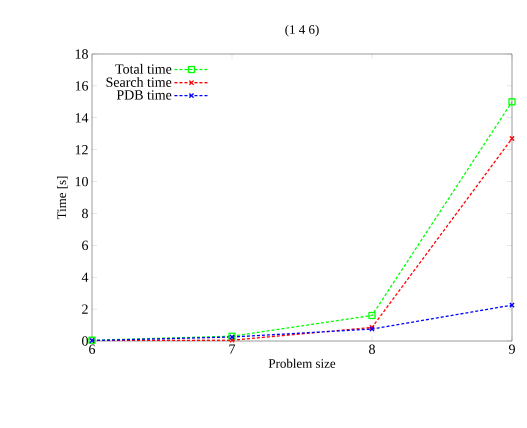 The image size is (527, 428). I want to click on y-tick-label: 6, so click(85, 245).